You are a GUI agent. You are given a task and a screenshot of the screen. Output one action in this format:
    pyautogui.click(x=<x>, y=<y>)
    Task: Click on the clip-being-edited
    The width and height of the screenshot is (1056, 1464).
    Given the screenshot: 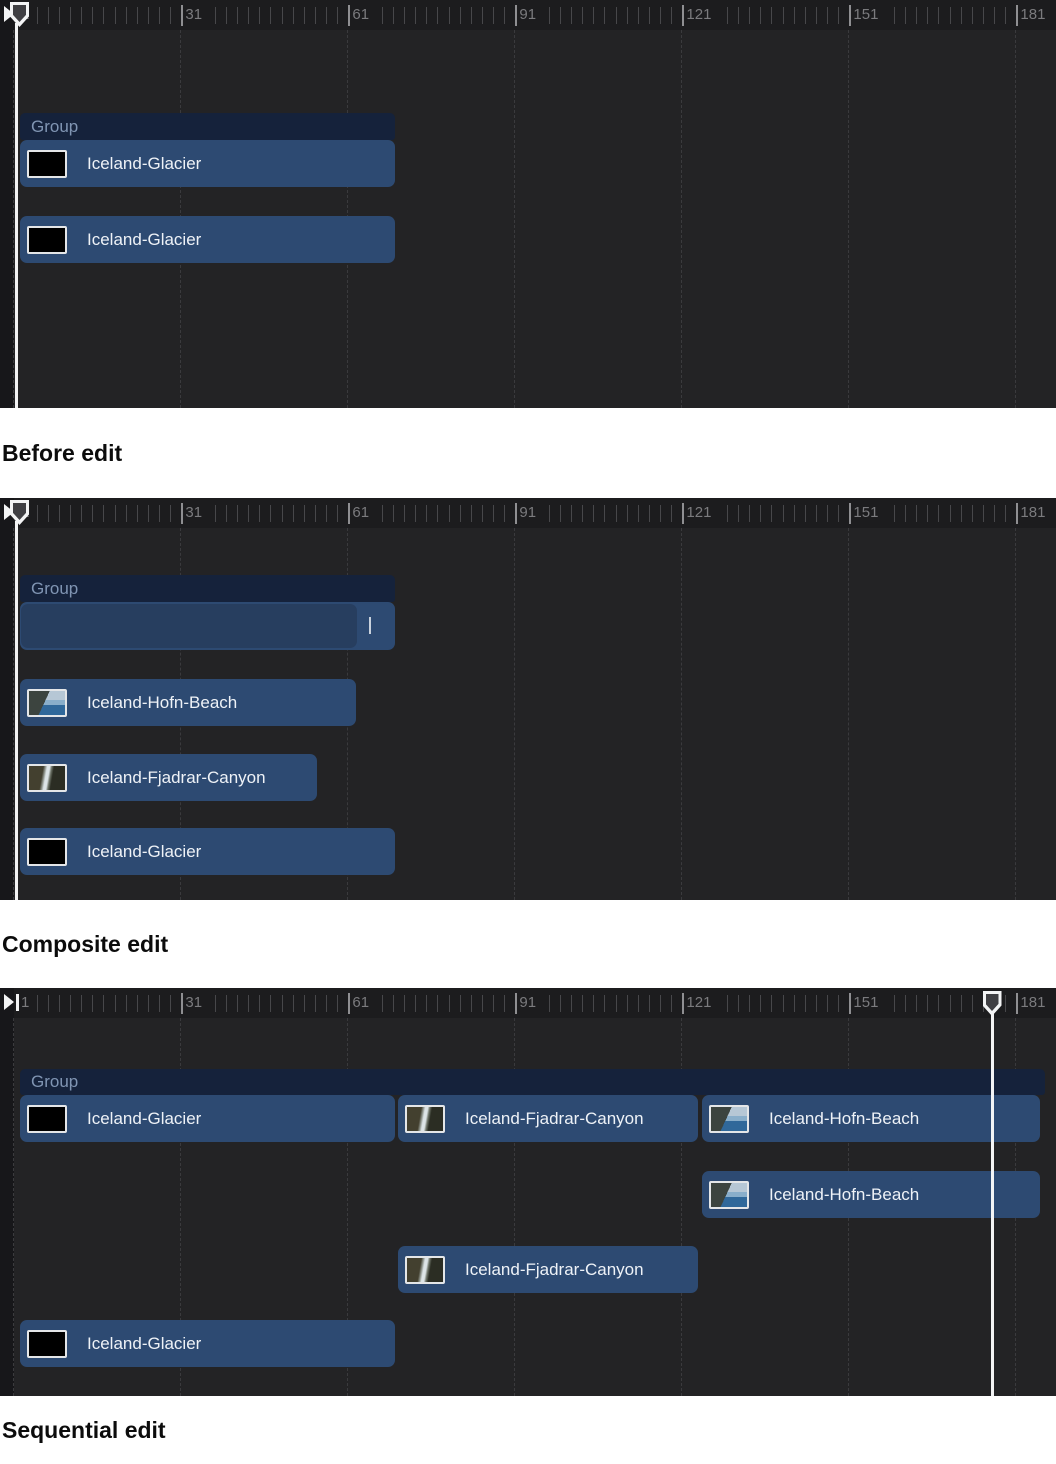 What is the action you would take?
    pyautogui.click(x=207, y=626)
    